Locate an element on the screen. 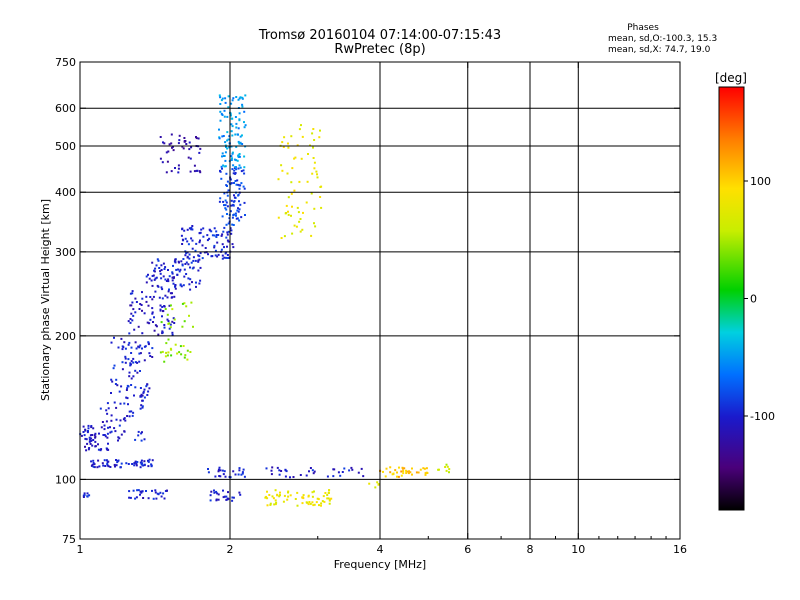 This screenshot has height=600, width=800. legend-title: Phases is located at coordinates (643, 28).